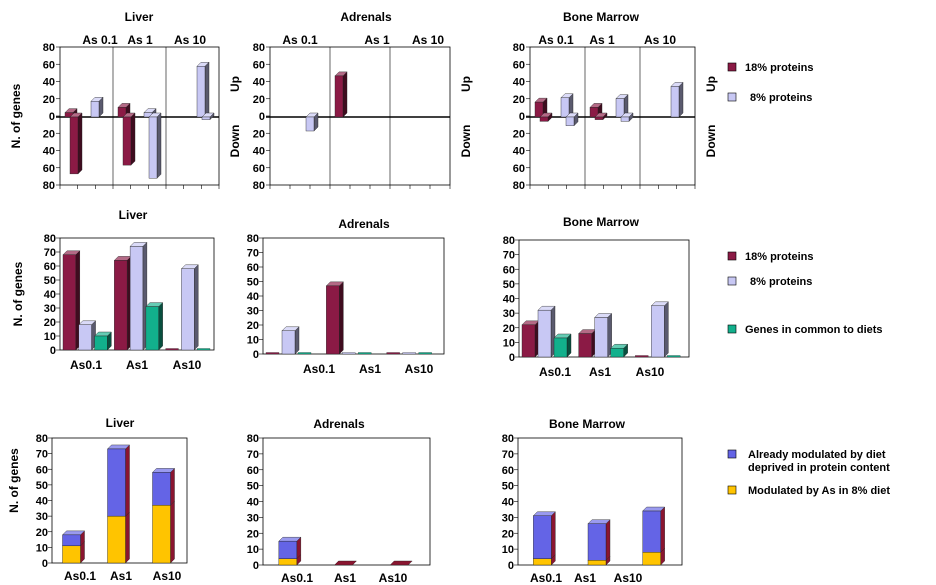  Describe the element at coordinates (118, 447) in the screenshot. I see `bar-already-modulated-by-diet-deprived-in-protein-content-as1-top` at that location.